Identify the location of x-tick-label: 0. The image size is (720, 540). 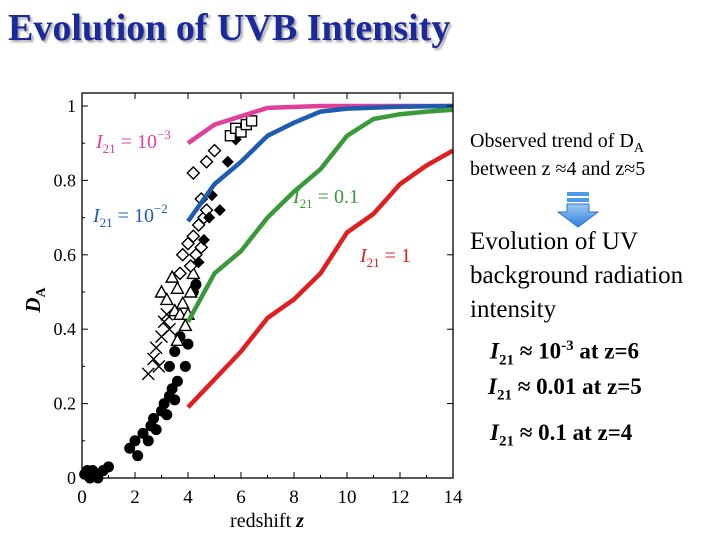
(82, 497).